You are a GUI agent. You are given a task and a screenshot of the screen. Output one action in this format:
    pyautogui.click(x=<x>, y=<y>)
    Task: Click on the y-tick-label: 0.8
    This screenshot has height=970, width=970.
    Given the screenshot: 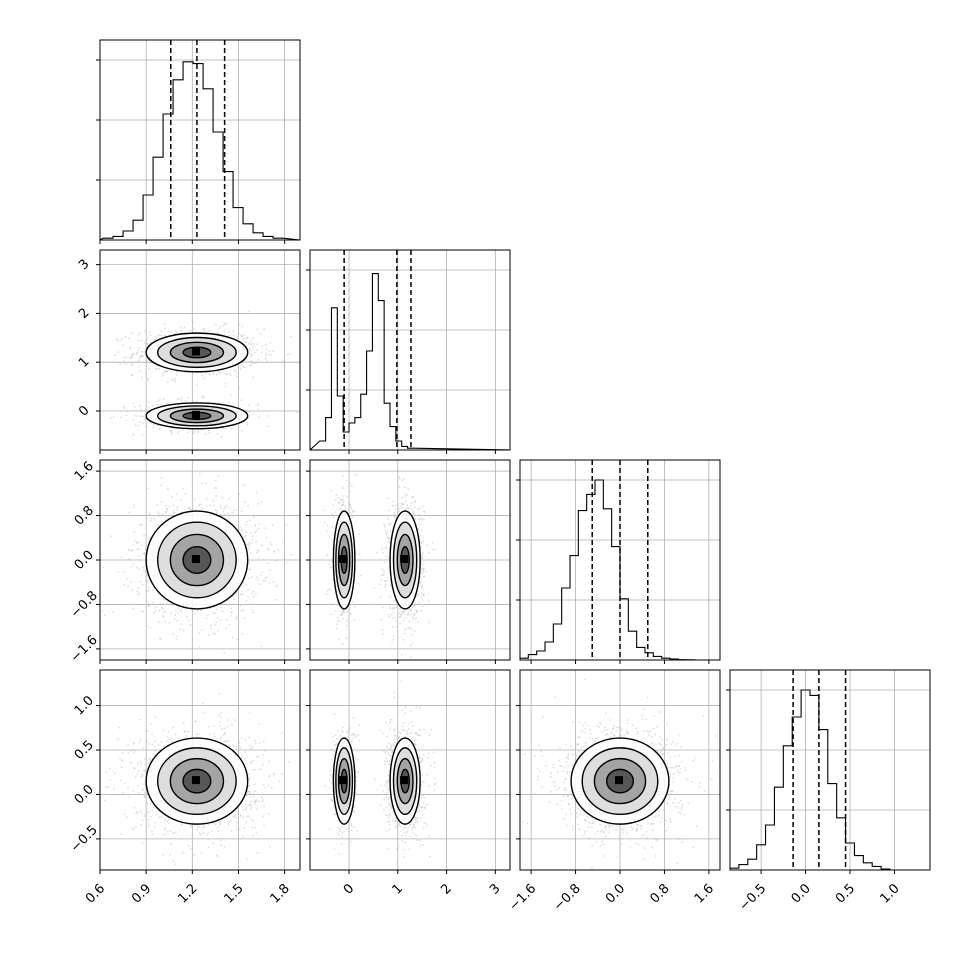 What is the action you would take?
    pyautogui.click(x=84, y=515)
    